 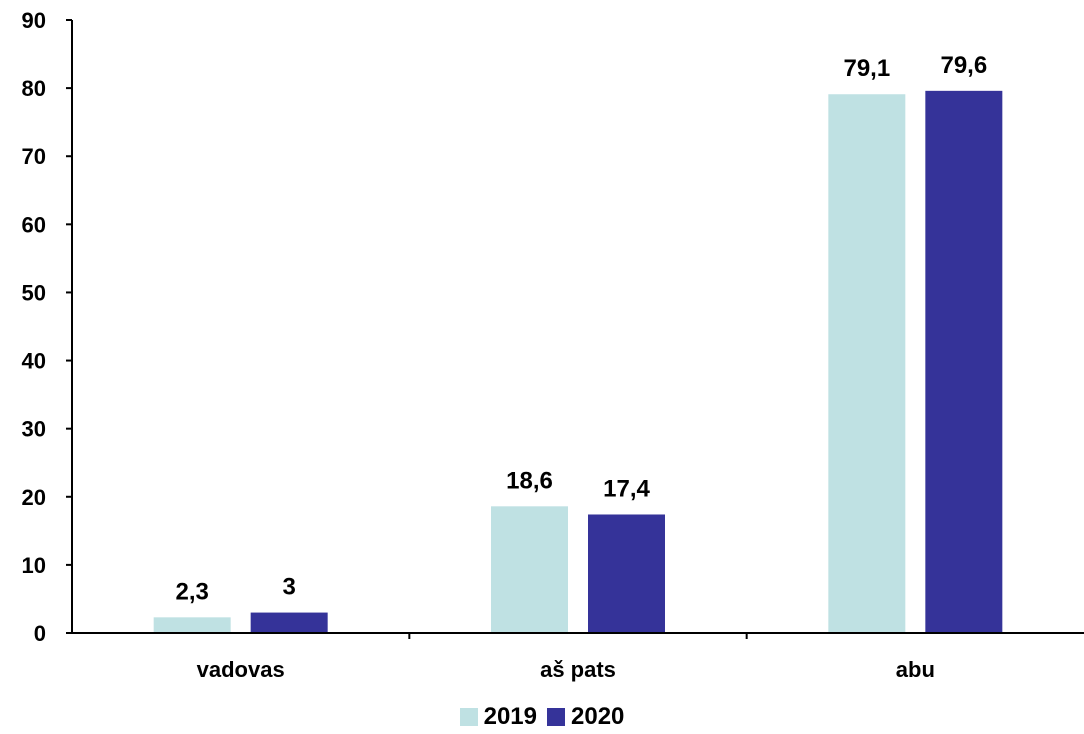 What do you see at coordinates (556, 717) in the screenshot?
I see `legend-swatch-2020` at bounding box center [556, 717].